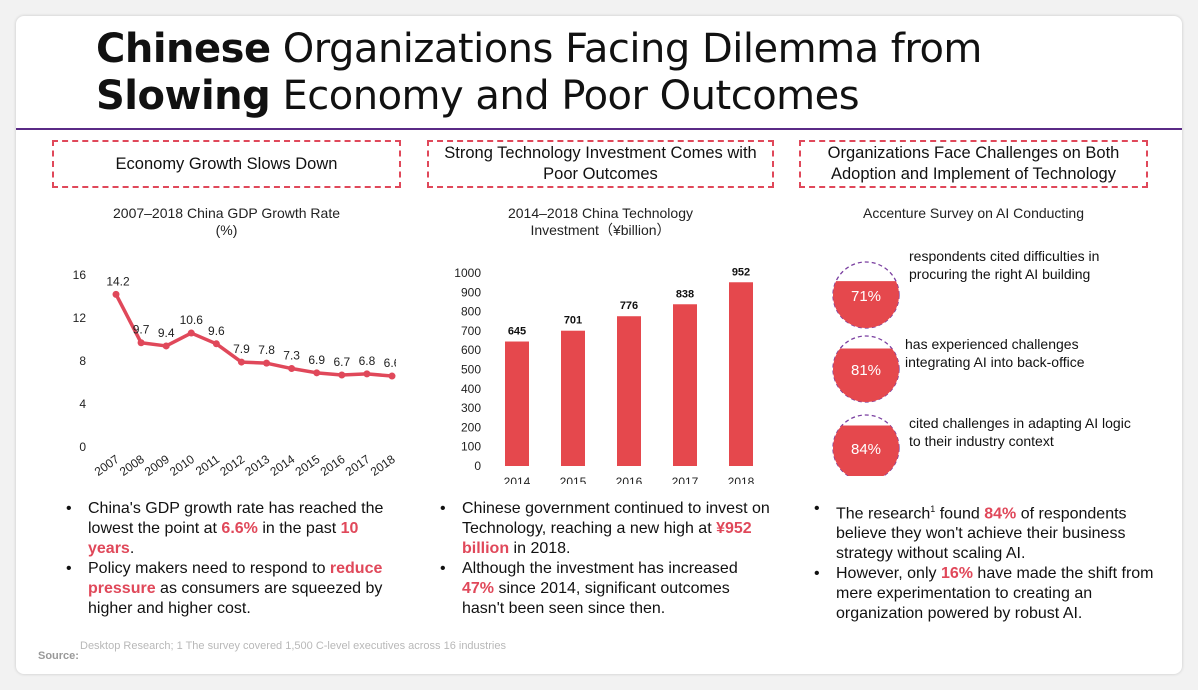  I want to click on data-label: 6.9, so click(316, 360).